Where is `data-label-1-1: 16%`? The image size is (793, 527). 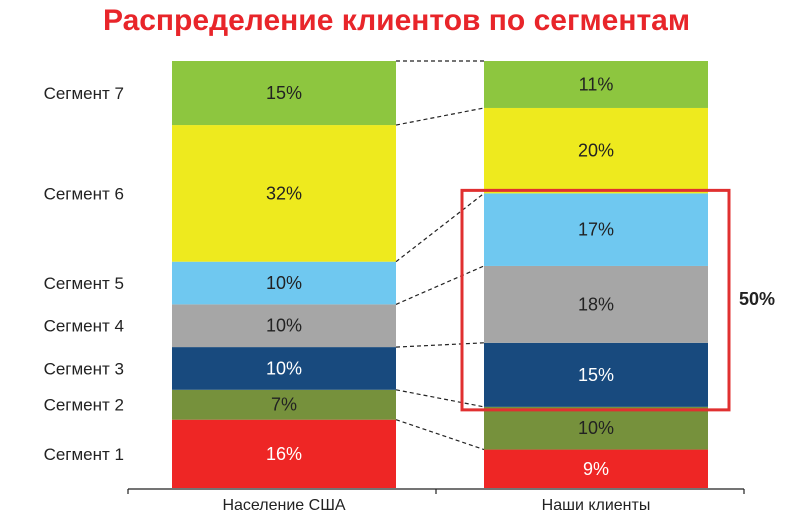
data-label-1-1: 16% is located at coordinates (284, 454).